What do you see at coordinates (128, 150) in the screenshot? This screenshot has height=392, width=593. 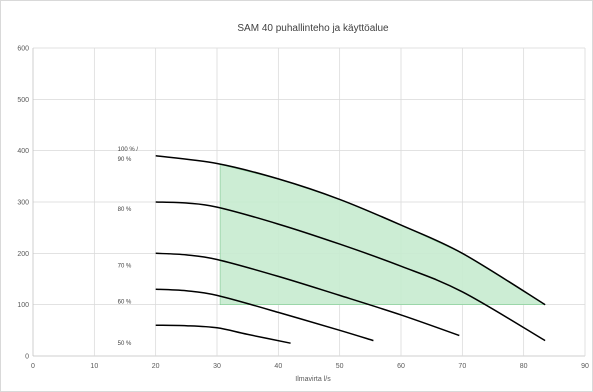 I see `series-label: 100 % /` at bounding box center [128, 150].